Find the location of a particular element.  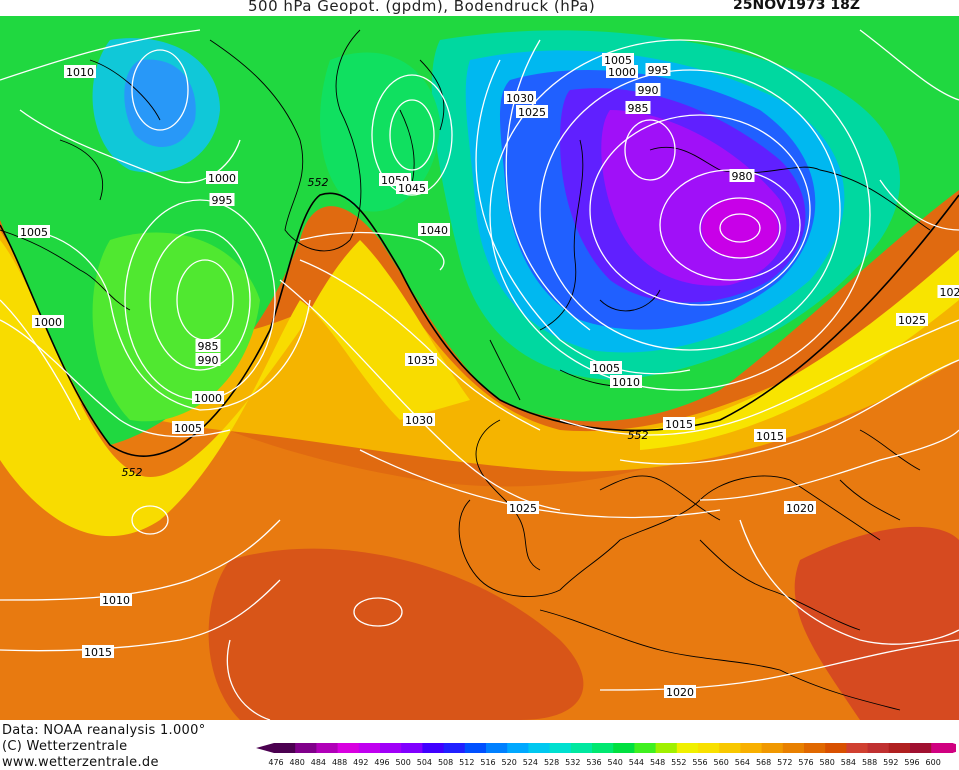

legend-tick-label: 520 is located at coordinates (509, 762).